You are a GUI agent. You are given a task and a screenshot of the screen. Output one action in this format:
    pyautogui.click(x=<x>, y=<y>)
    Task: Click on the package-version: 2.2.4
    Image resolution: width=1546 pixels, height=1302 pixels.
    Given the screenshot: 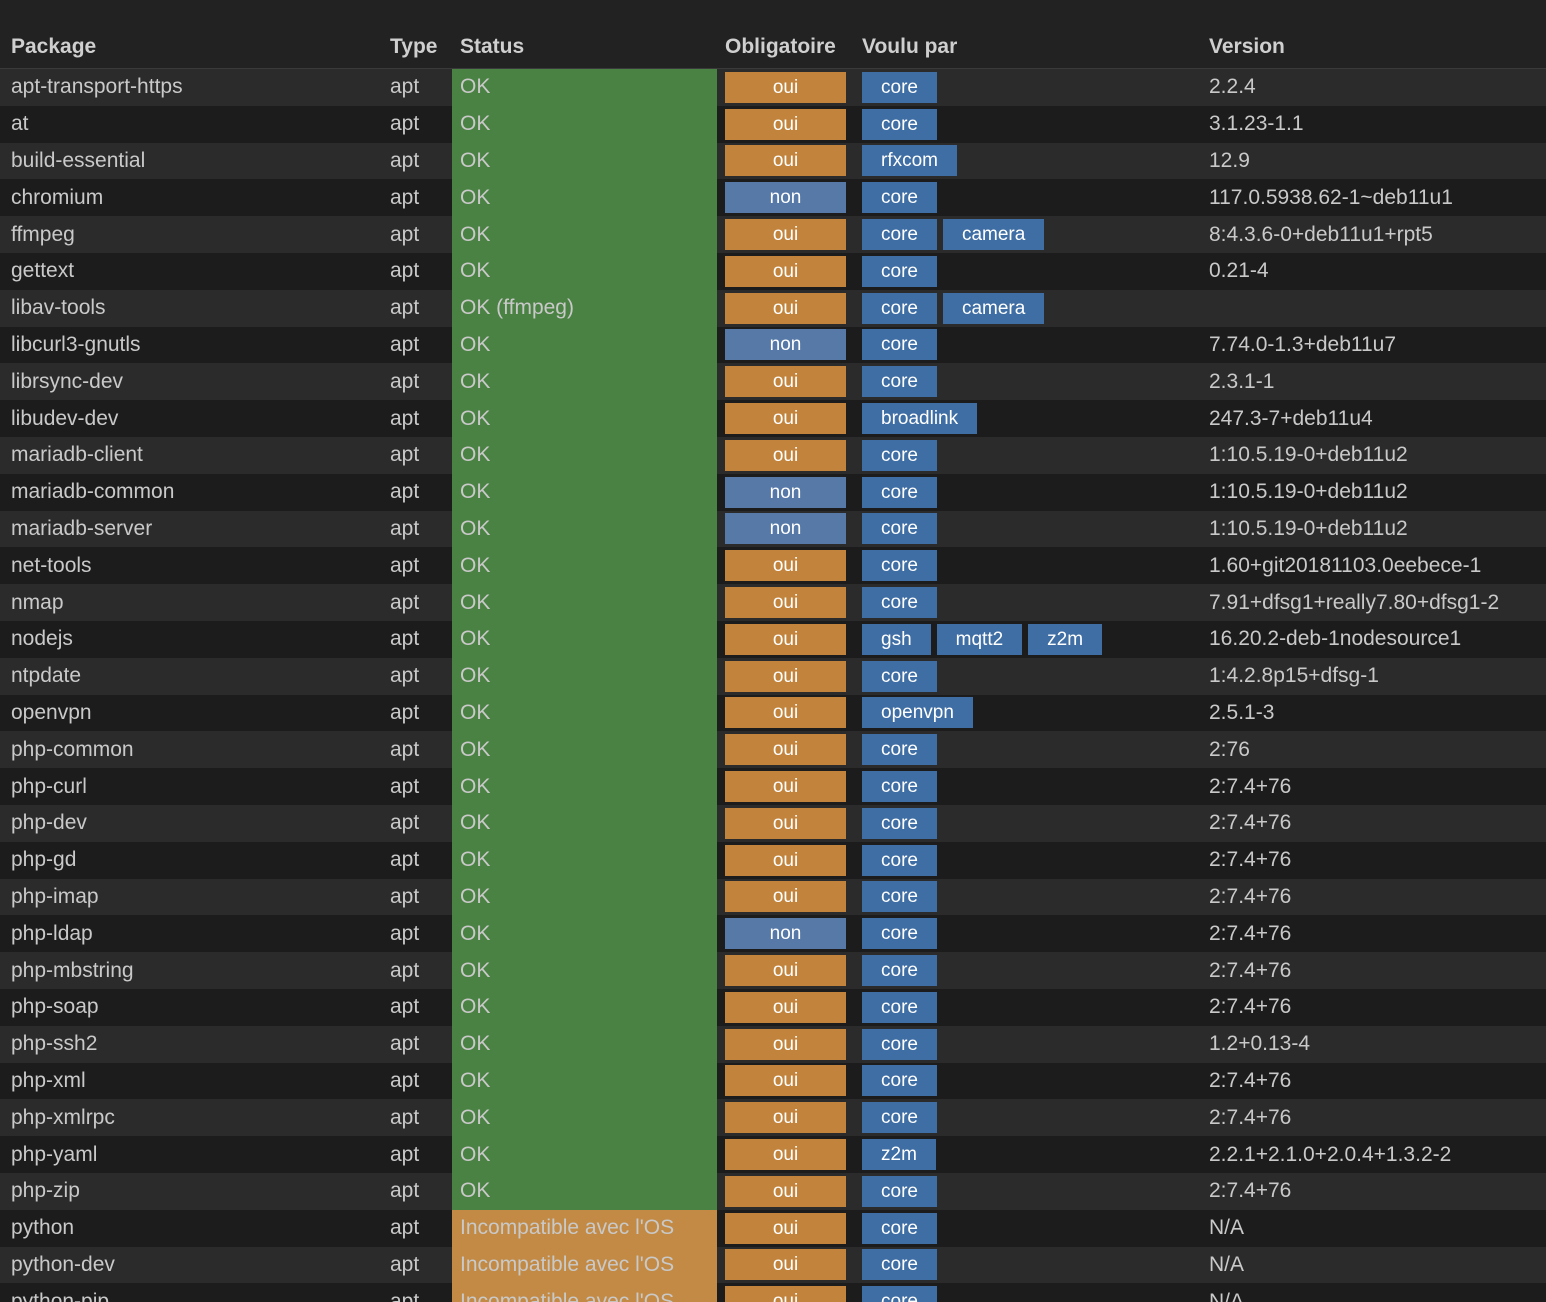 What is the action you would take?
    pyautogui.click(x=1377, y=87)
    